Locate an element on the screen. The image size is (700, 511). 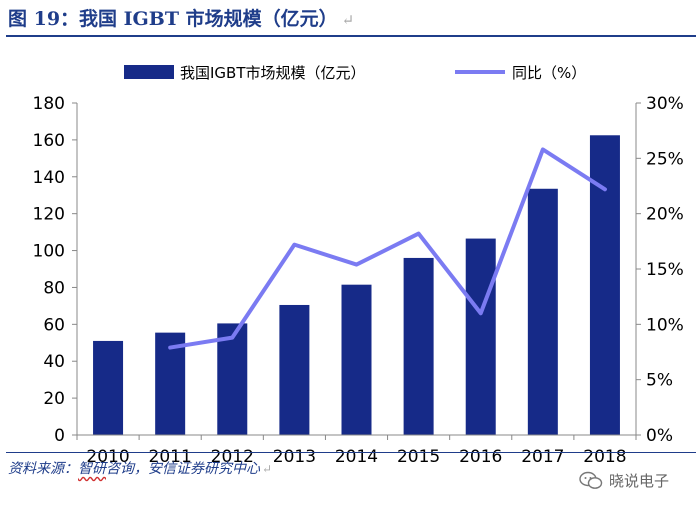
figure-title: 图 19：我国 IGBT 市场规模（亿元） ↵ is located at coordinates (181, 17).